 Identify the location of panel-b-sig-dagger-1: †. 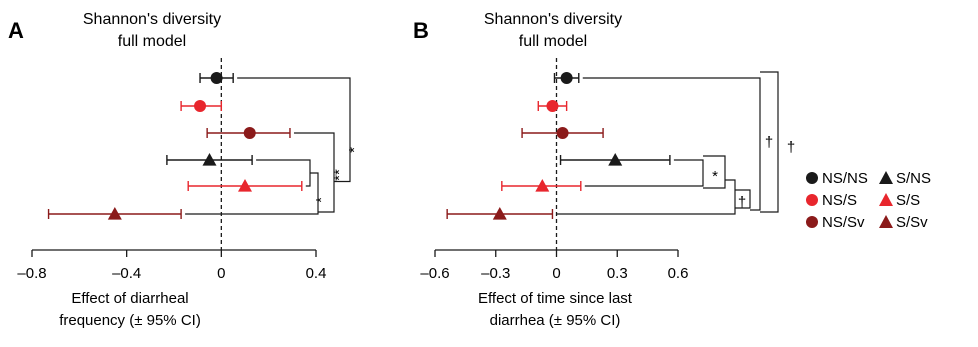
(769, 142).